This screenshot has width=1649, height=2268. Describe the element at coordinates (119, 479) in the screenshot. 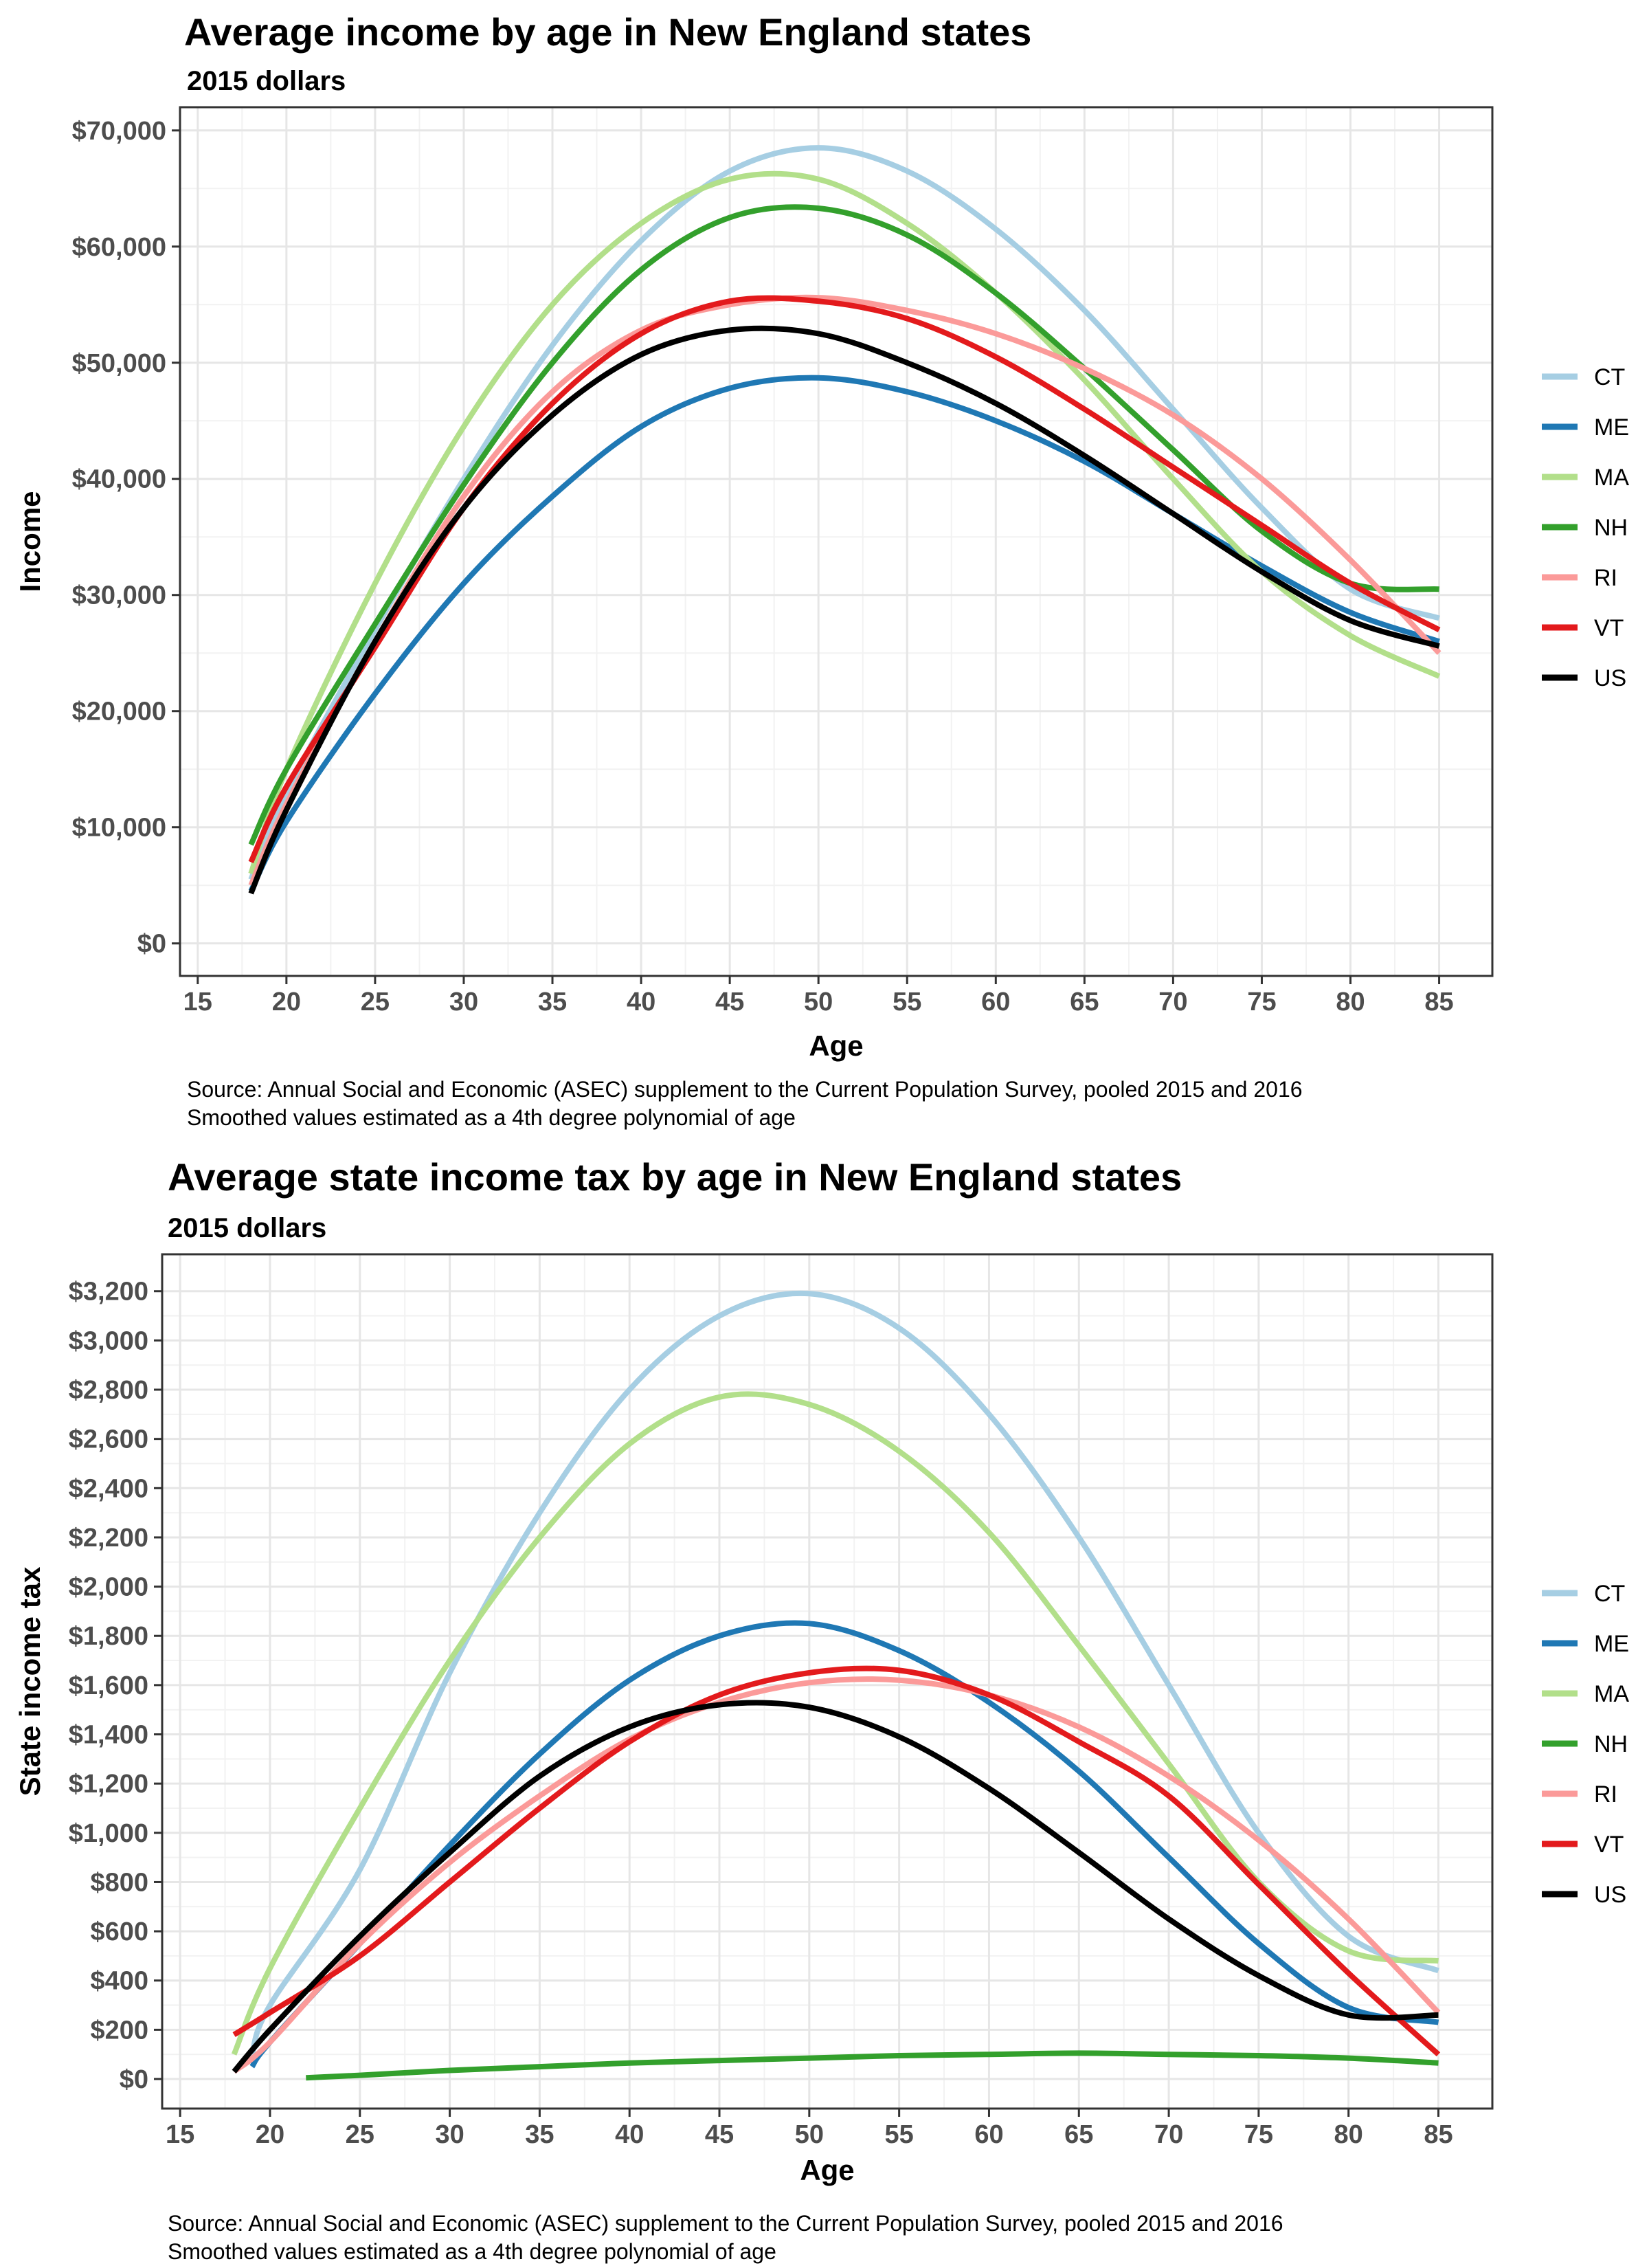

I see `y-tick-label: $40,000` at that location.